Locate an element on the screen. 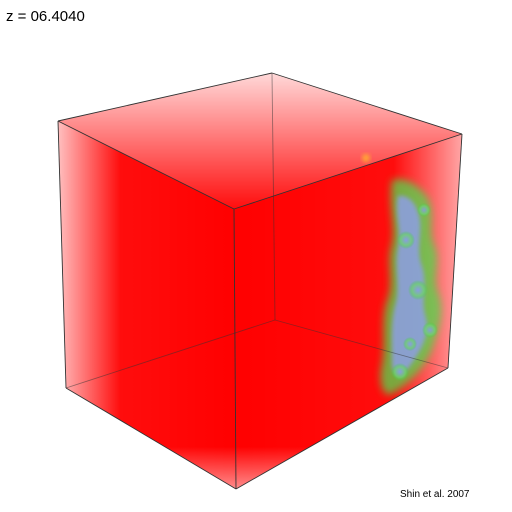 The height and width of the screenshot is (512, 512). credit-label: Shin et al. 2007 is located at coordinates (435, 494).